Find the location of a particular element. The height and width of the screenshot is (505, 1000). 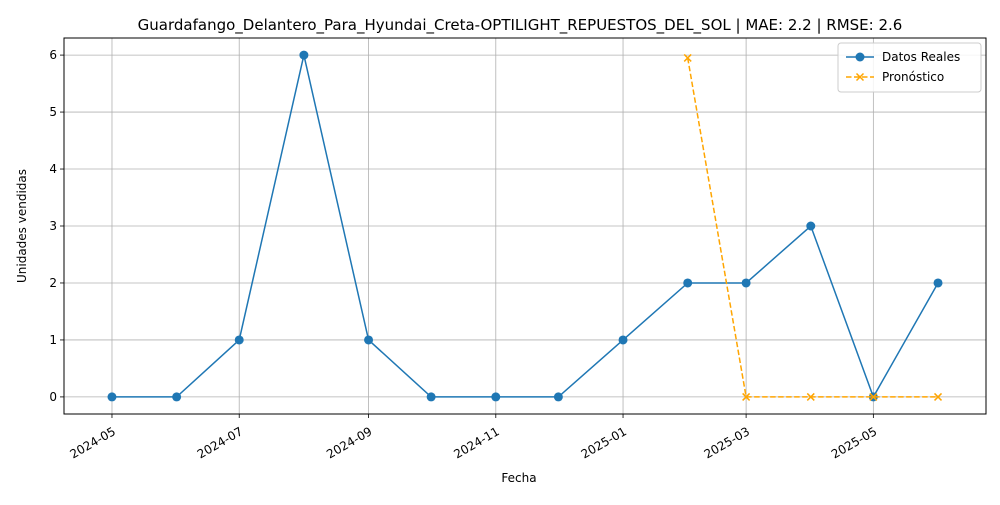

x-axis-label: Fecha is located at coordinates (518, 478).